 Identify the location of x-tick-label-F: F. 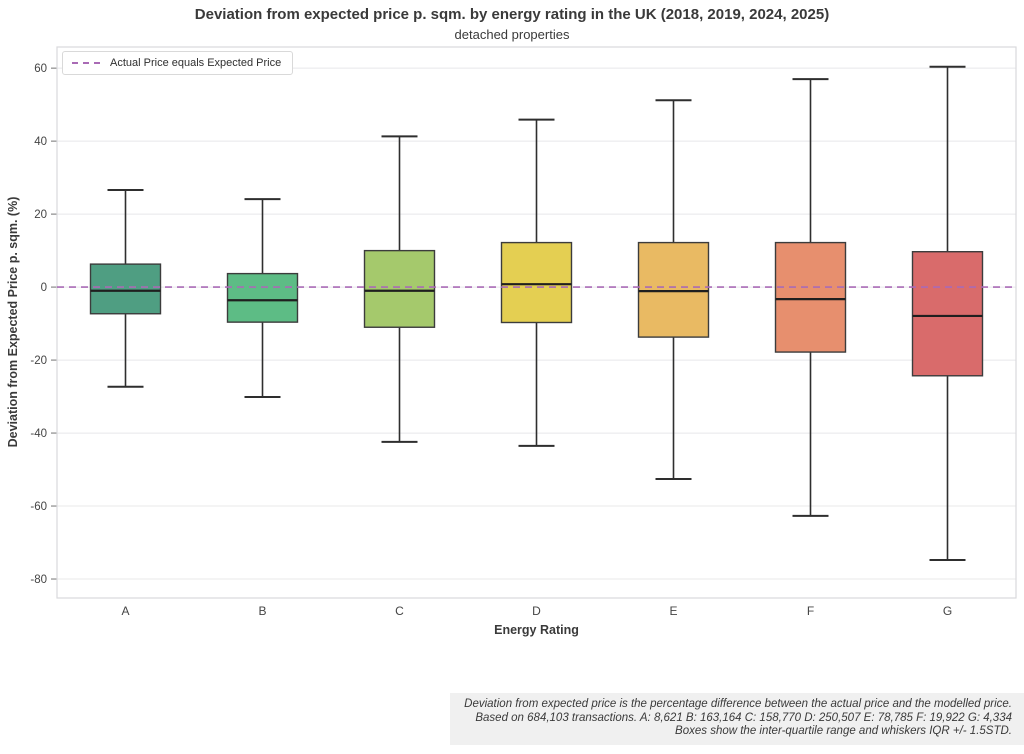
(810, 611).